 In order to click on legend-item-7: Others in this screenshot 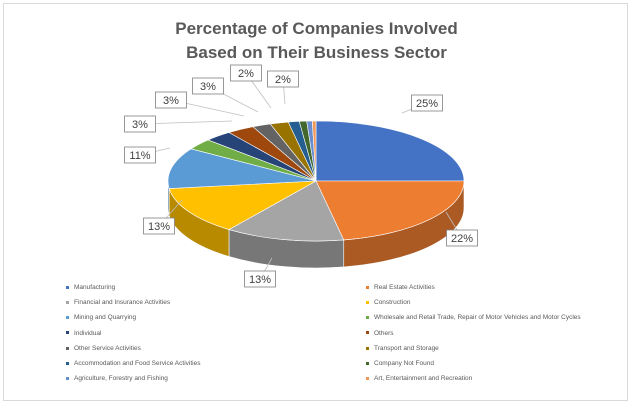, I will do `click(380, 334)`.